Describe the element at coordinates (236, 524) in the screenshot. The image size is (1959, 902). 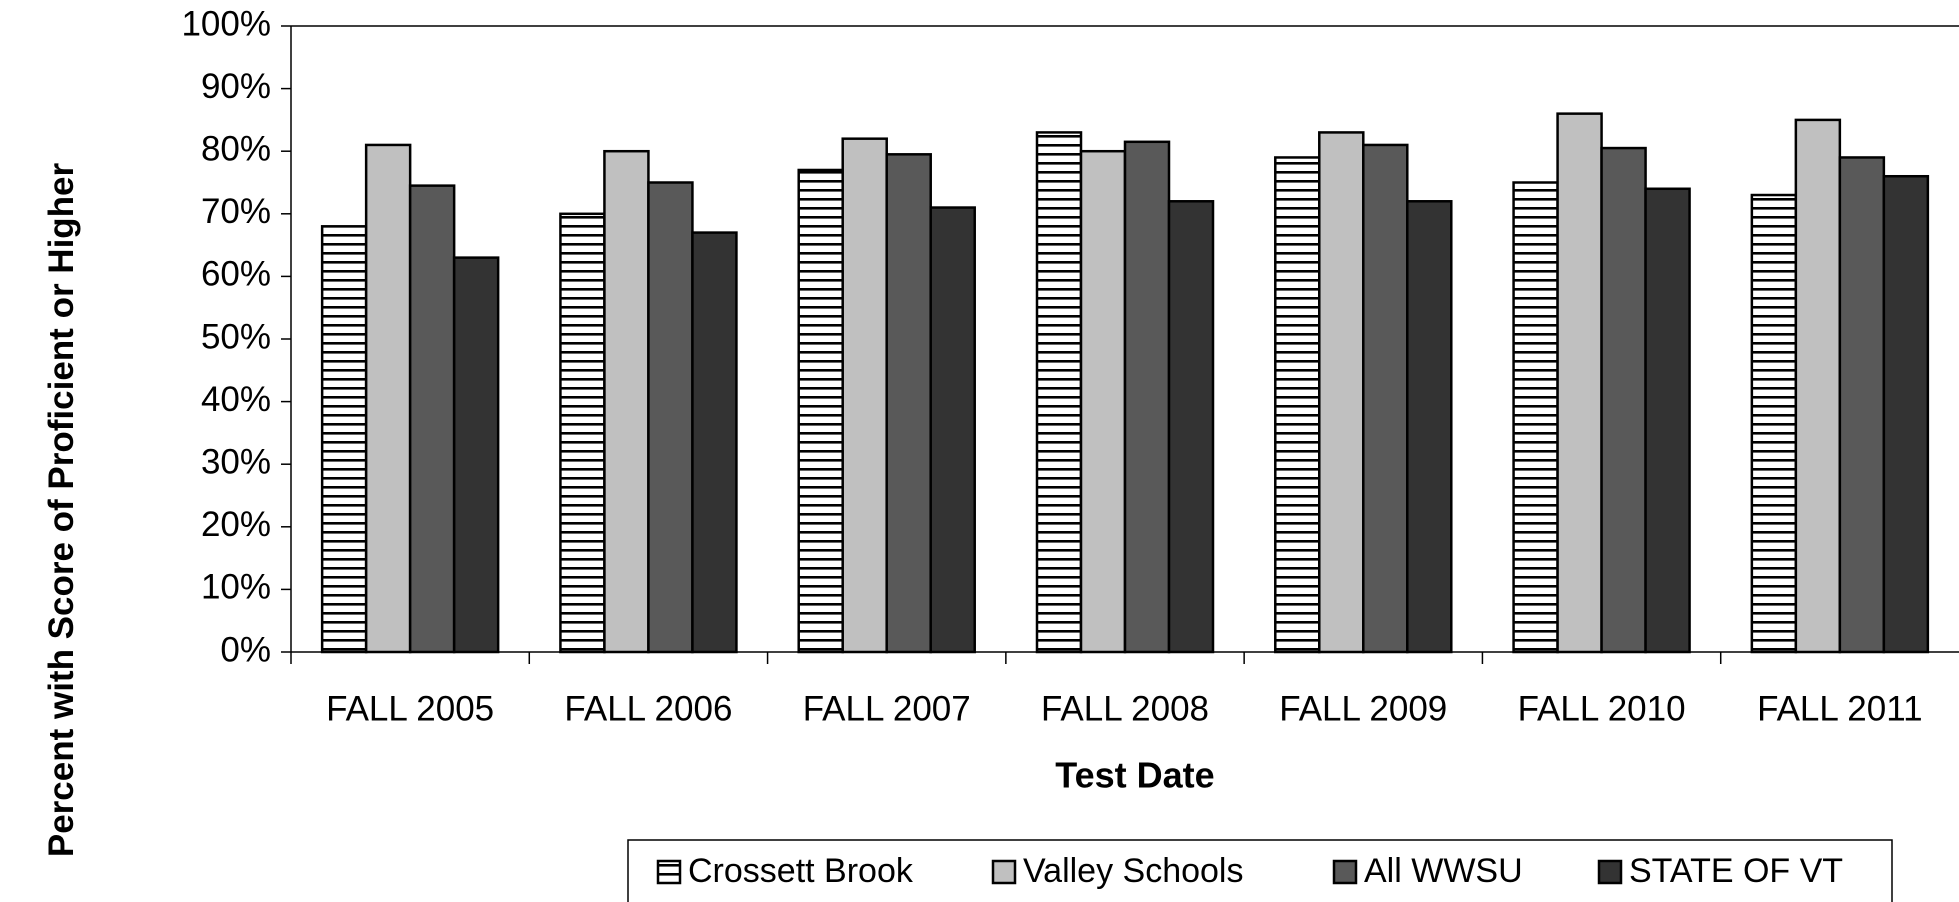
I see `y-tick-label: 20%` at that location.